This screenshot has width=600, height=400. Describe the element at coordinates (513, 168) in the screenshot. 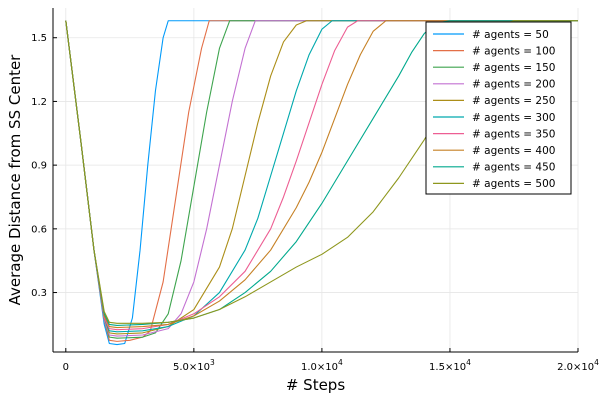

I see `legend-label-9: # agents = 450` at that location.